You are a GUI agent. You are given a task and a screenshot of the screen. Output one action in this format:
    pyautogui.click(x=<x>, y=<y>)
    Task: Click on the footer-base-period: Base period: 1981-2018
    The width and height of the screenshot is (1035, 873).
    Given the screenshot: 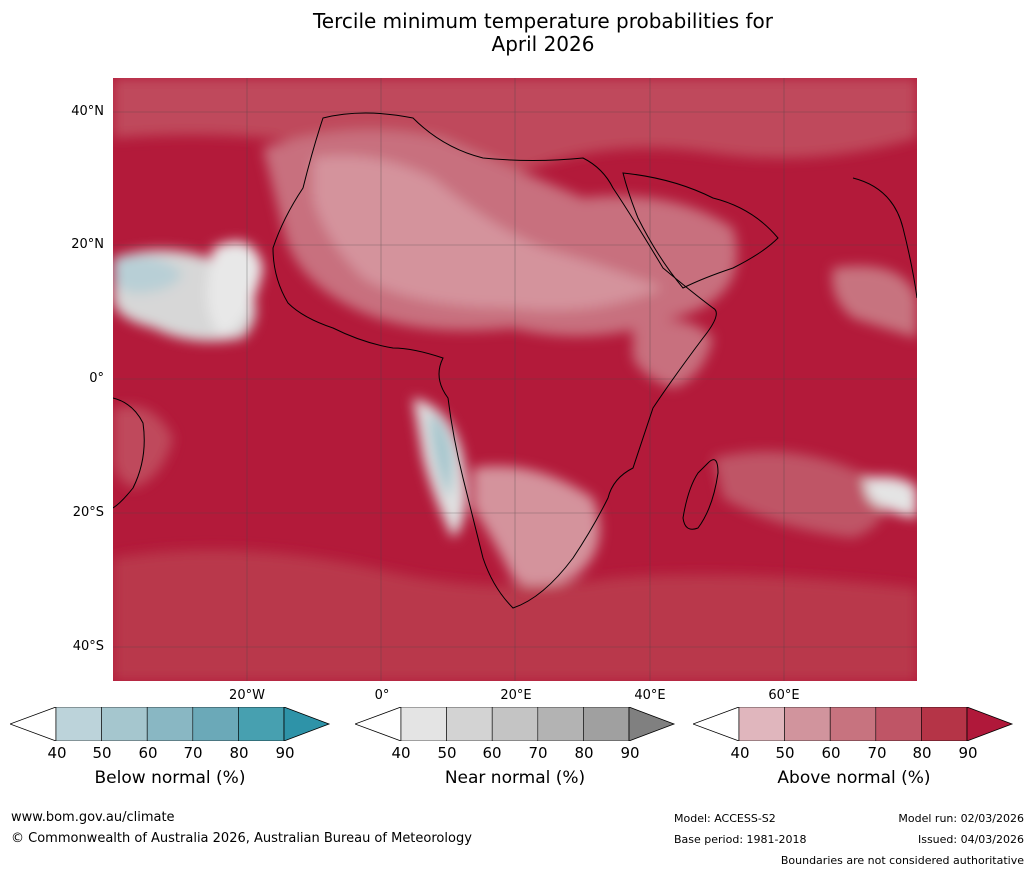 What is the action you would take?
    pyautogui.click(x=740, y=839)
    